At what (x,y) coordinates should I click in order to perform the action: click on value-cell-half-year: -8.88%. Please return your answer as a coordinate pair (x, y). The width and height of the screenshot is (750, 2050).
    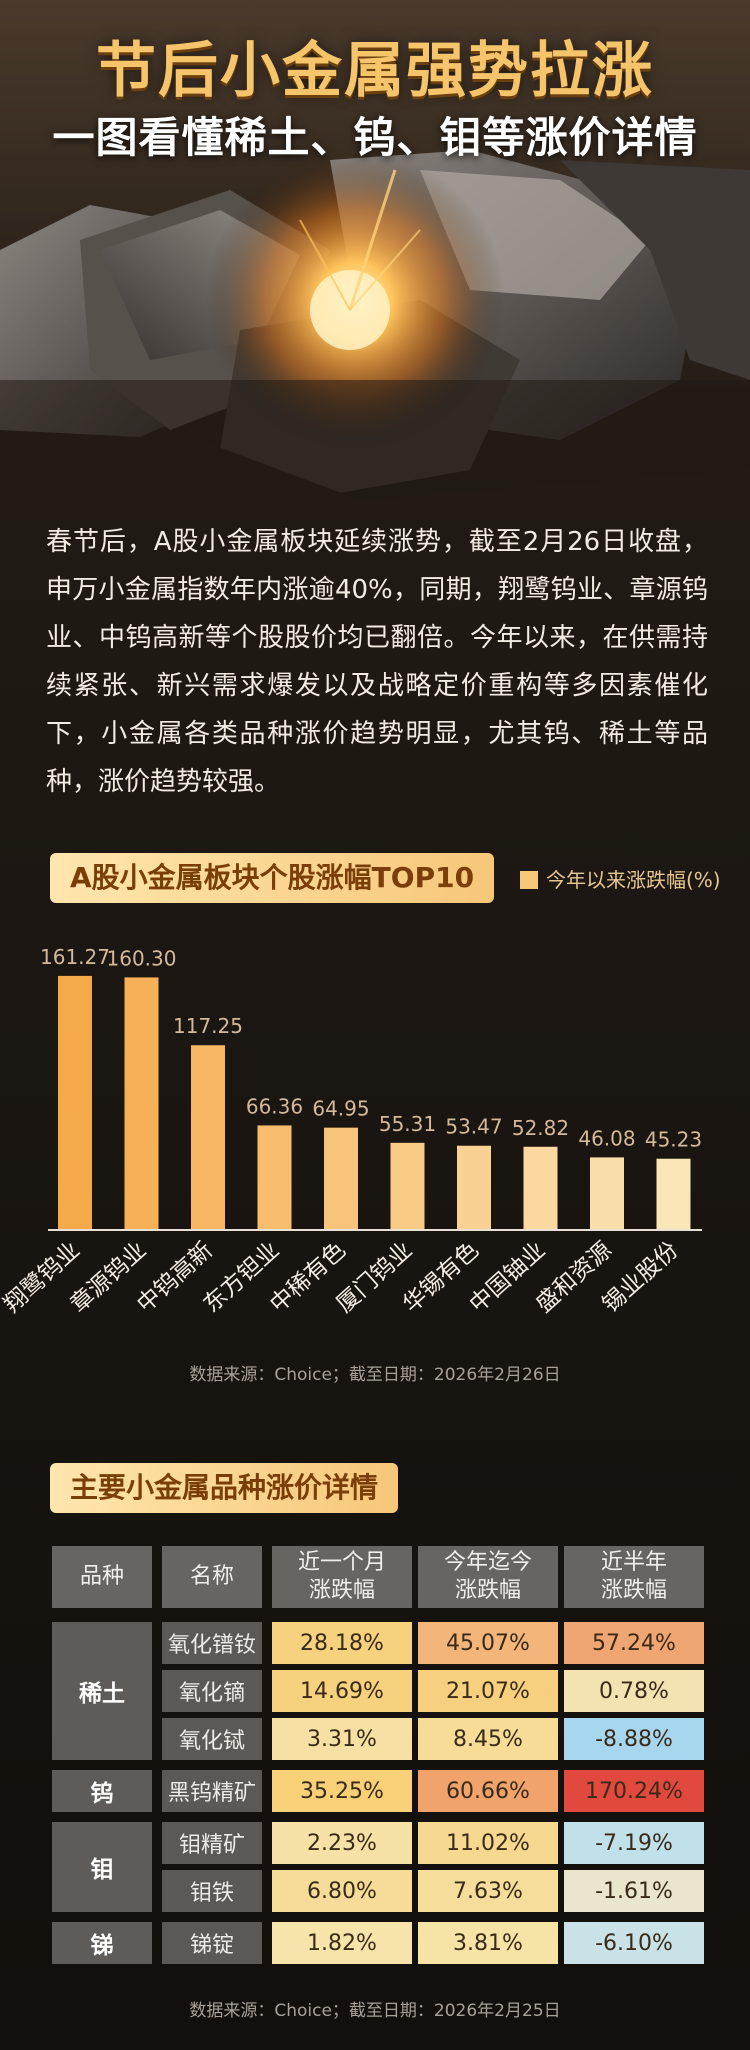
    Looking at the image, I should click on (634, 1739).